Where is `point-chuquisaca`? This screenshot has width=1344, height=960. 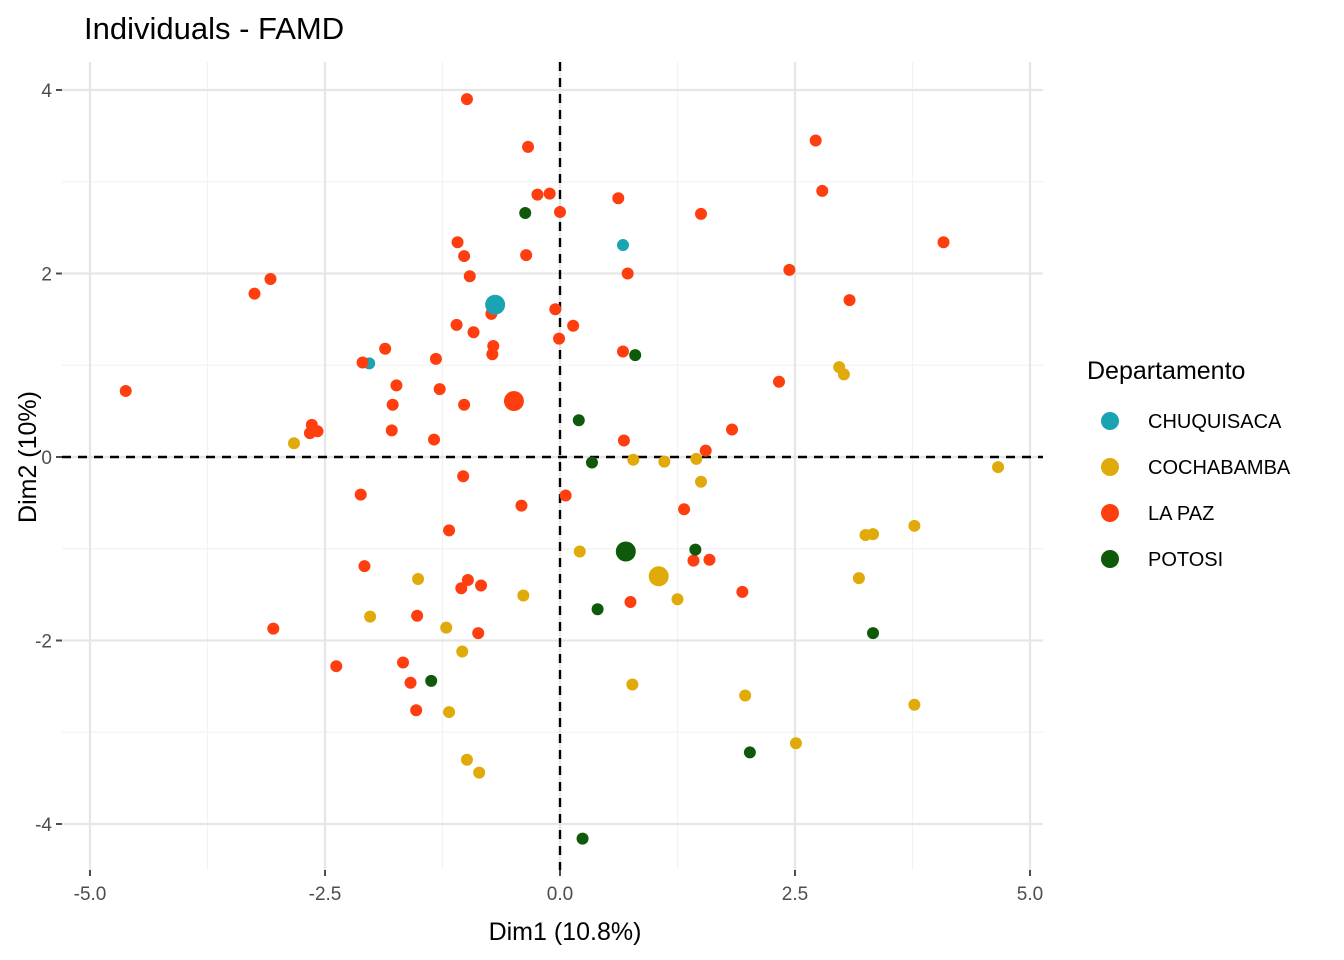 point-chuquisaca is located at coordinates (622, 245).